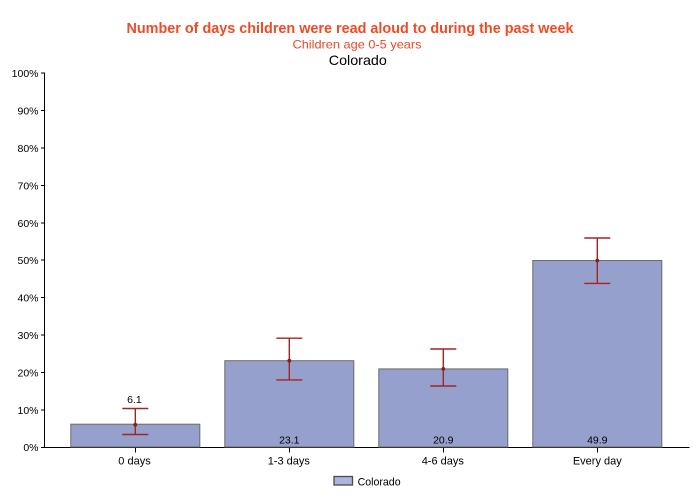  I want to click on svg-text: 23.1, so click(289, 441).